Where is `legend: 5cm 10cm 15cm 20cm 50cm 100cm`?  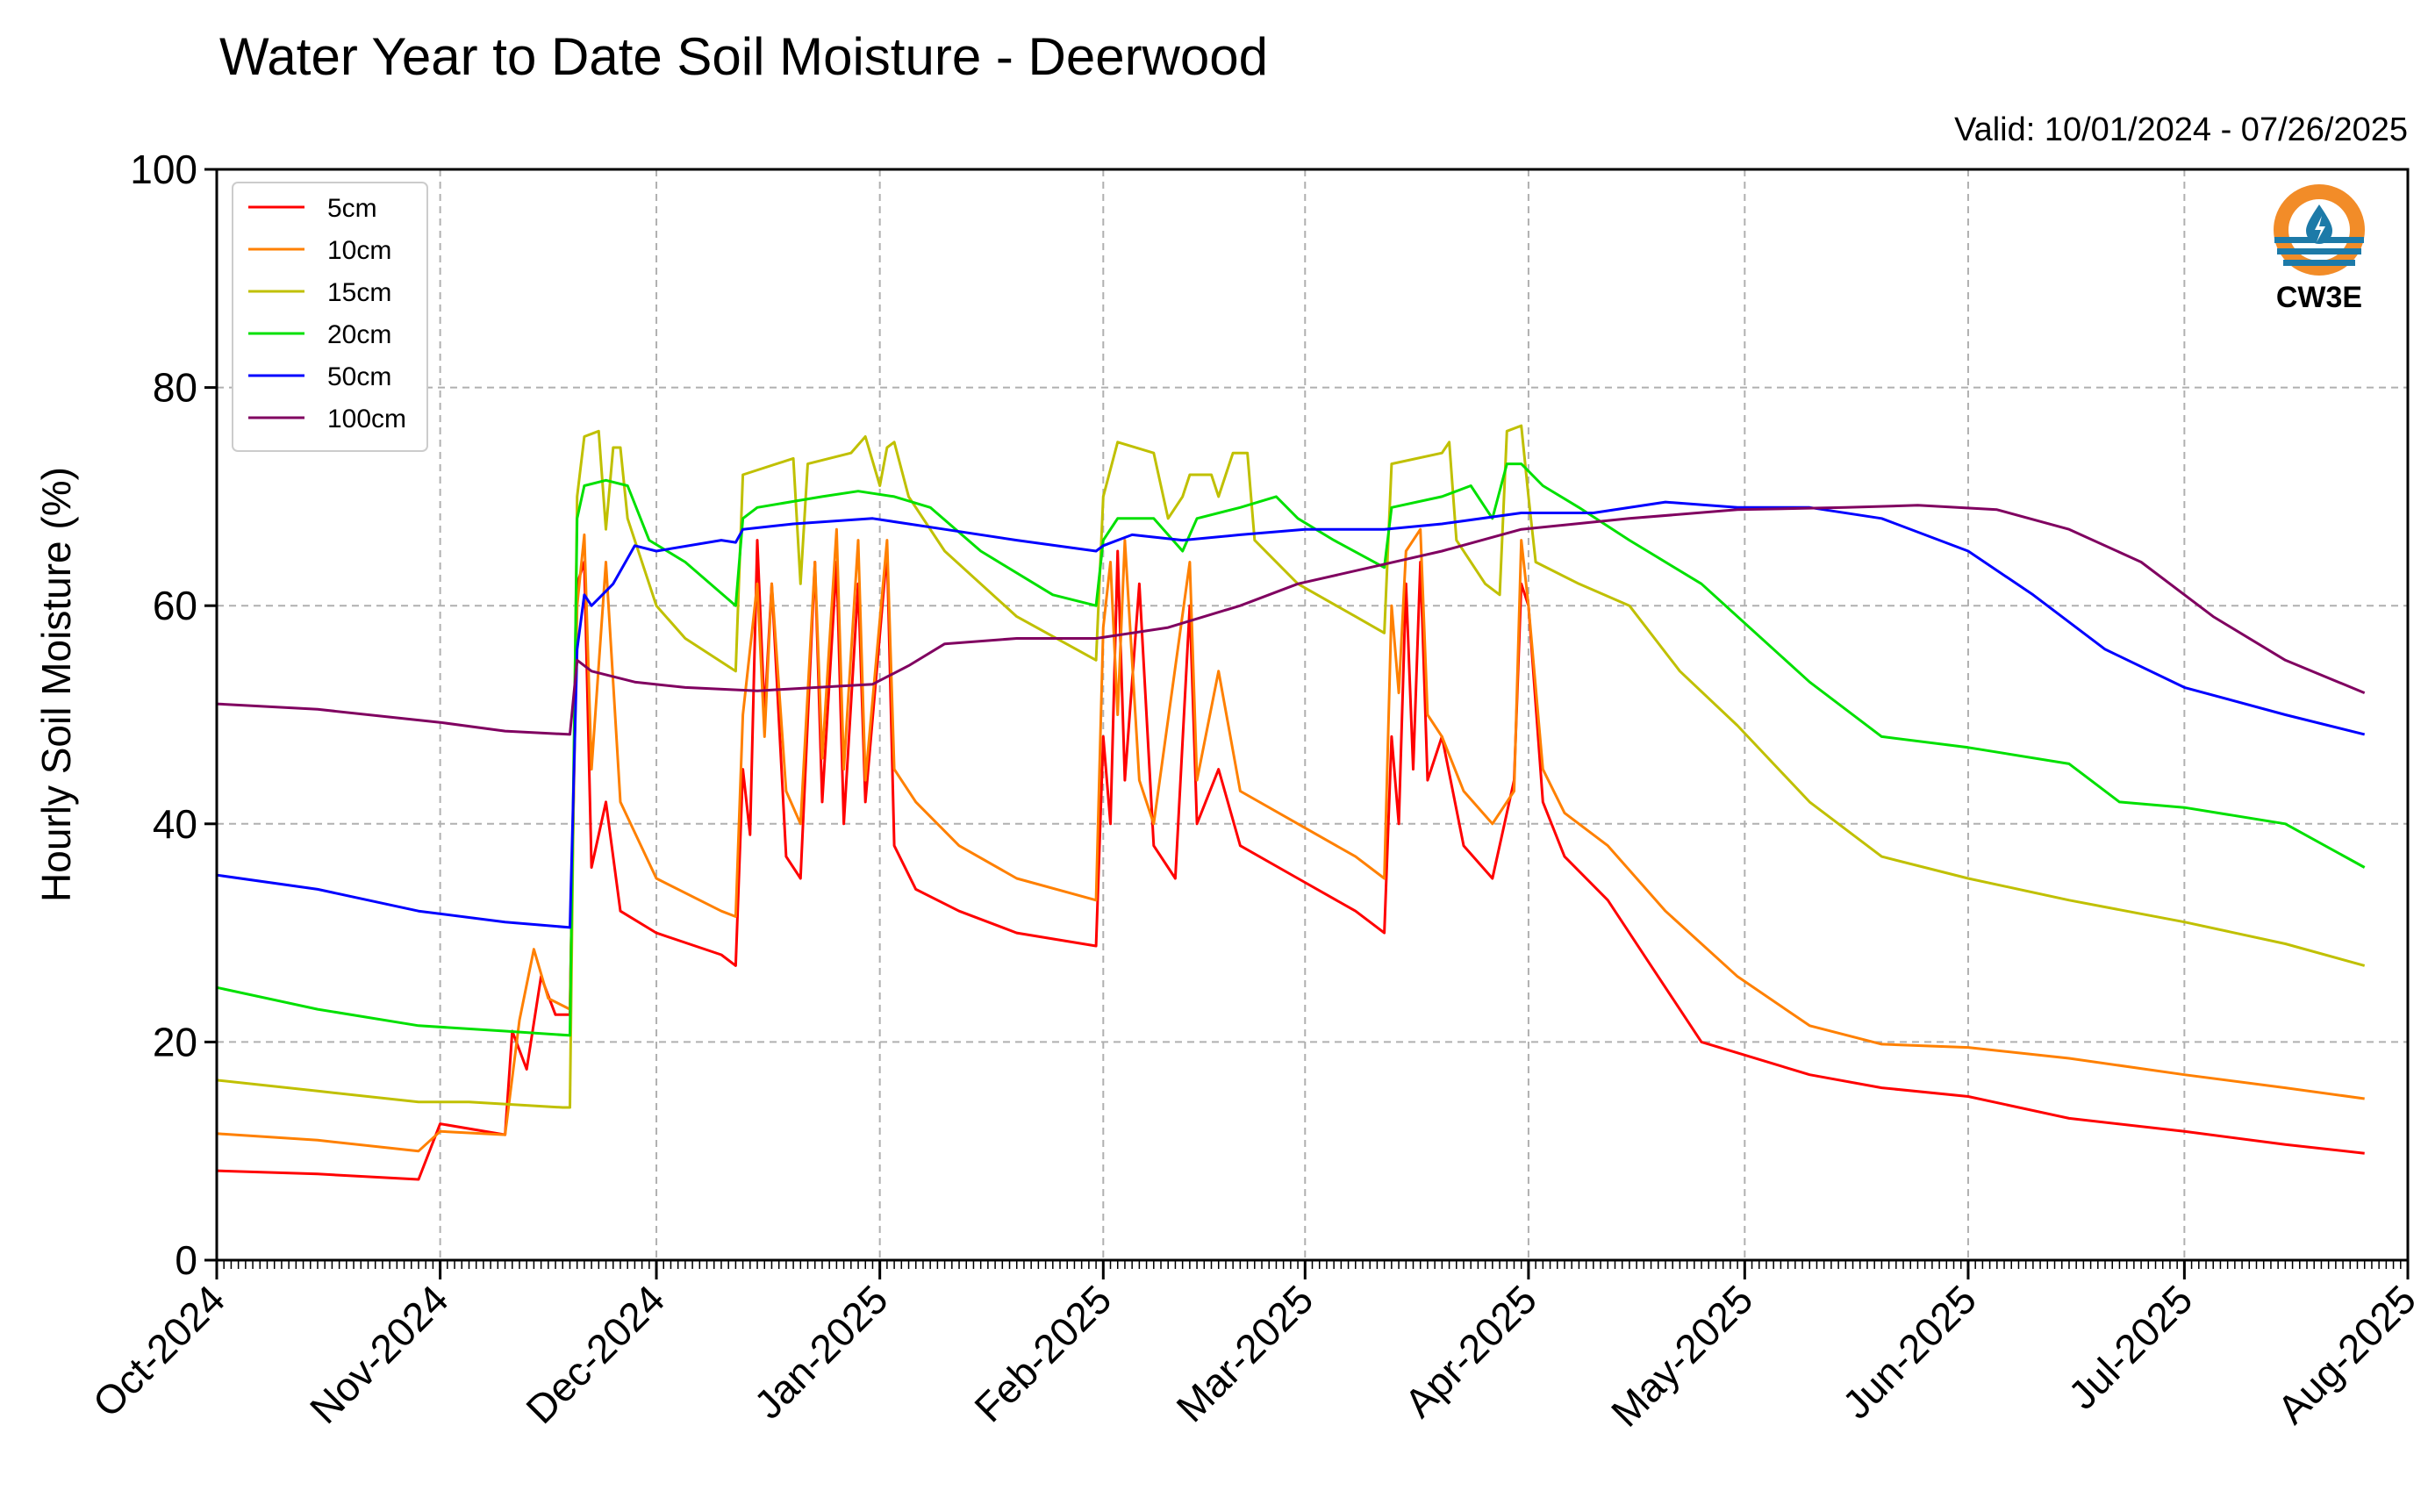 legend: 5cm 10cm 15cm 20cm 50cm 100cm is located at coordinates (330, 317).